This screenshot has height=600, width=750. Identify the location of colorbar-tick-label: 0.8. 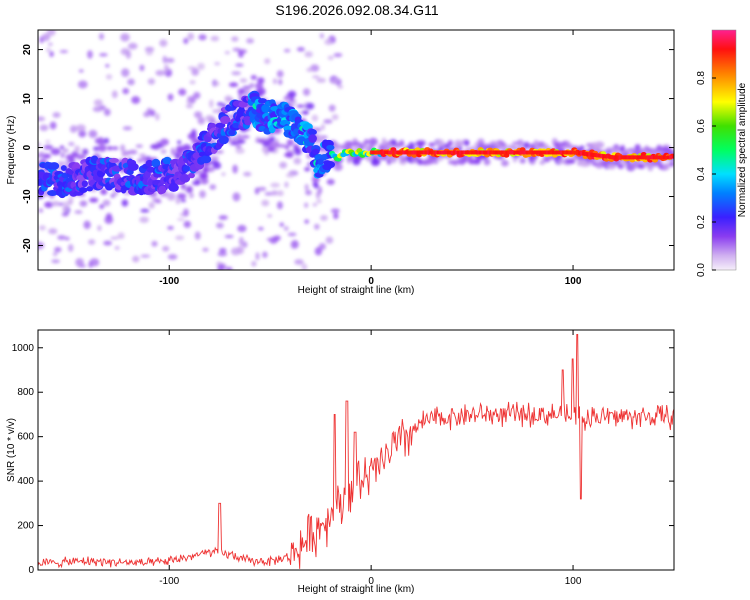
(701, 78).